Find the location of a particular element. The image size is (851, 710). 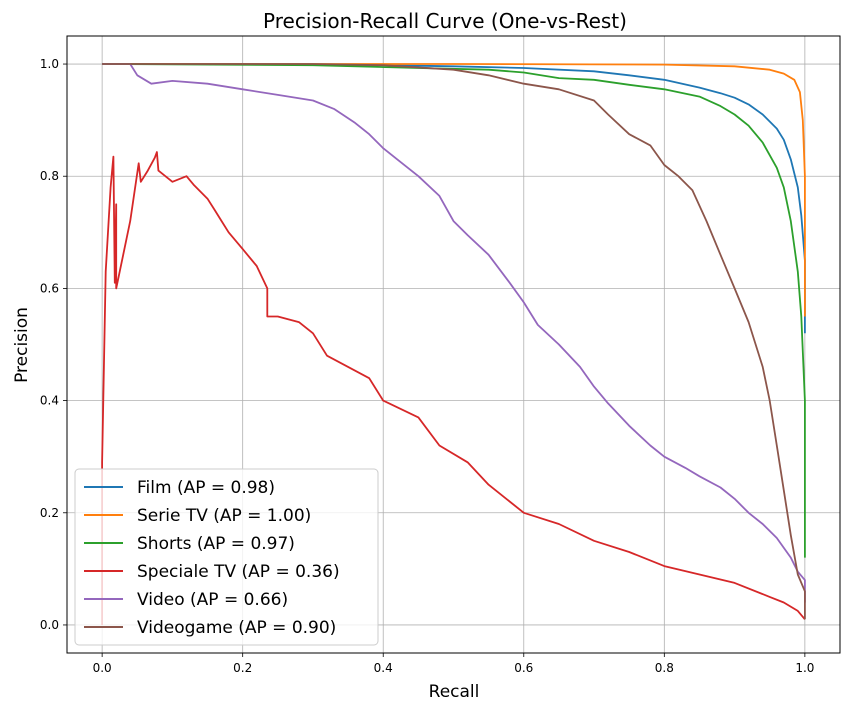

x-tick-label: 0.2 is located at coordinates (242, 668).